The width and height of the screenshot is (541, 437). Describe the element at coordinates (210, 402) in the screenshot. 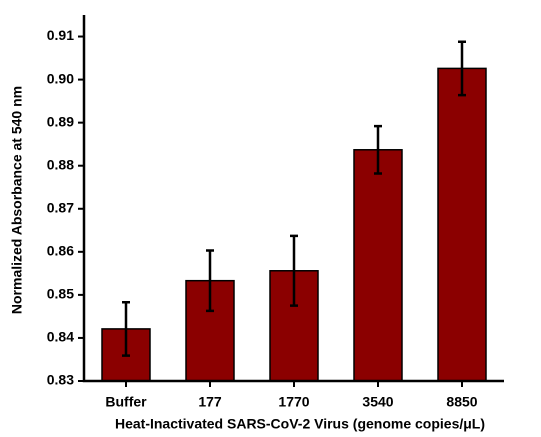

I see `x-tick-label: 177` at that location.